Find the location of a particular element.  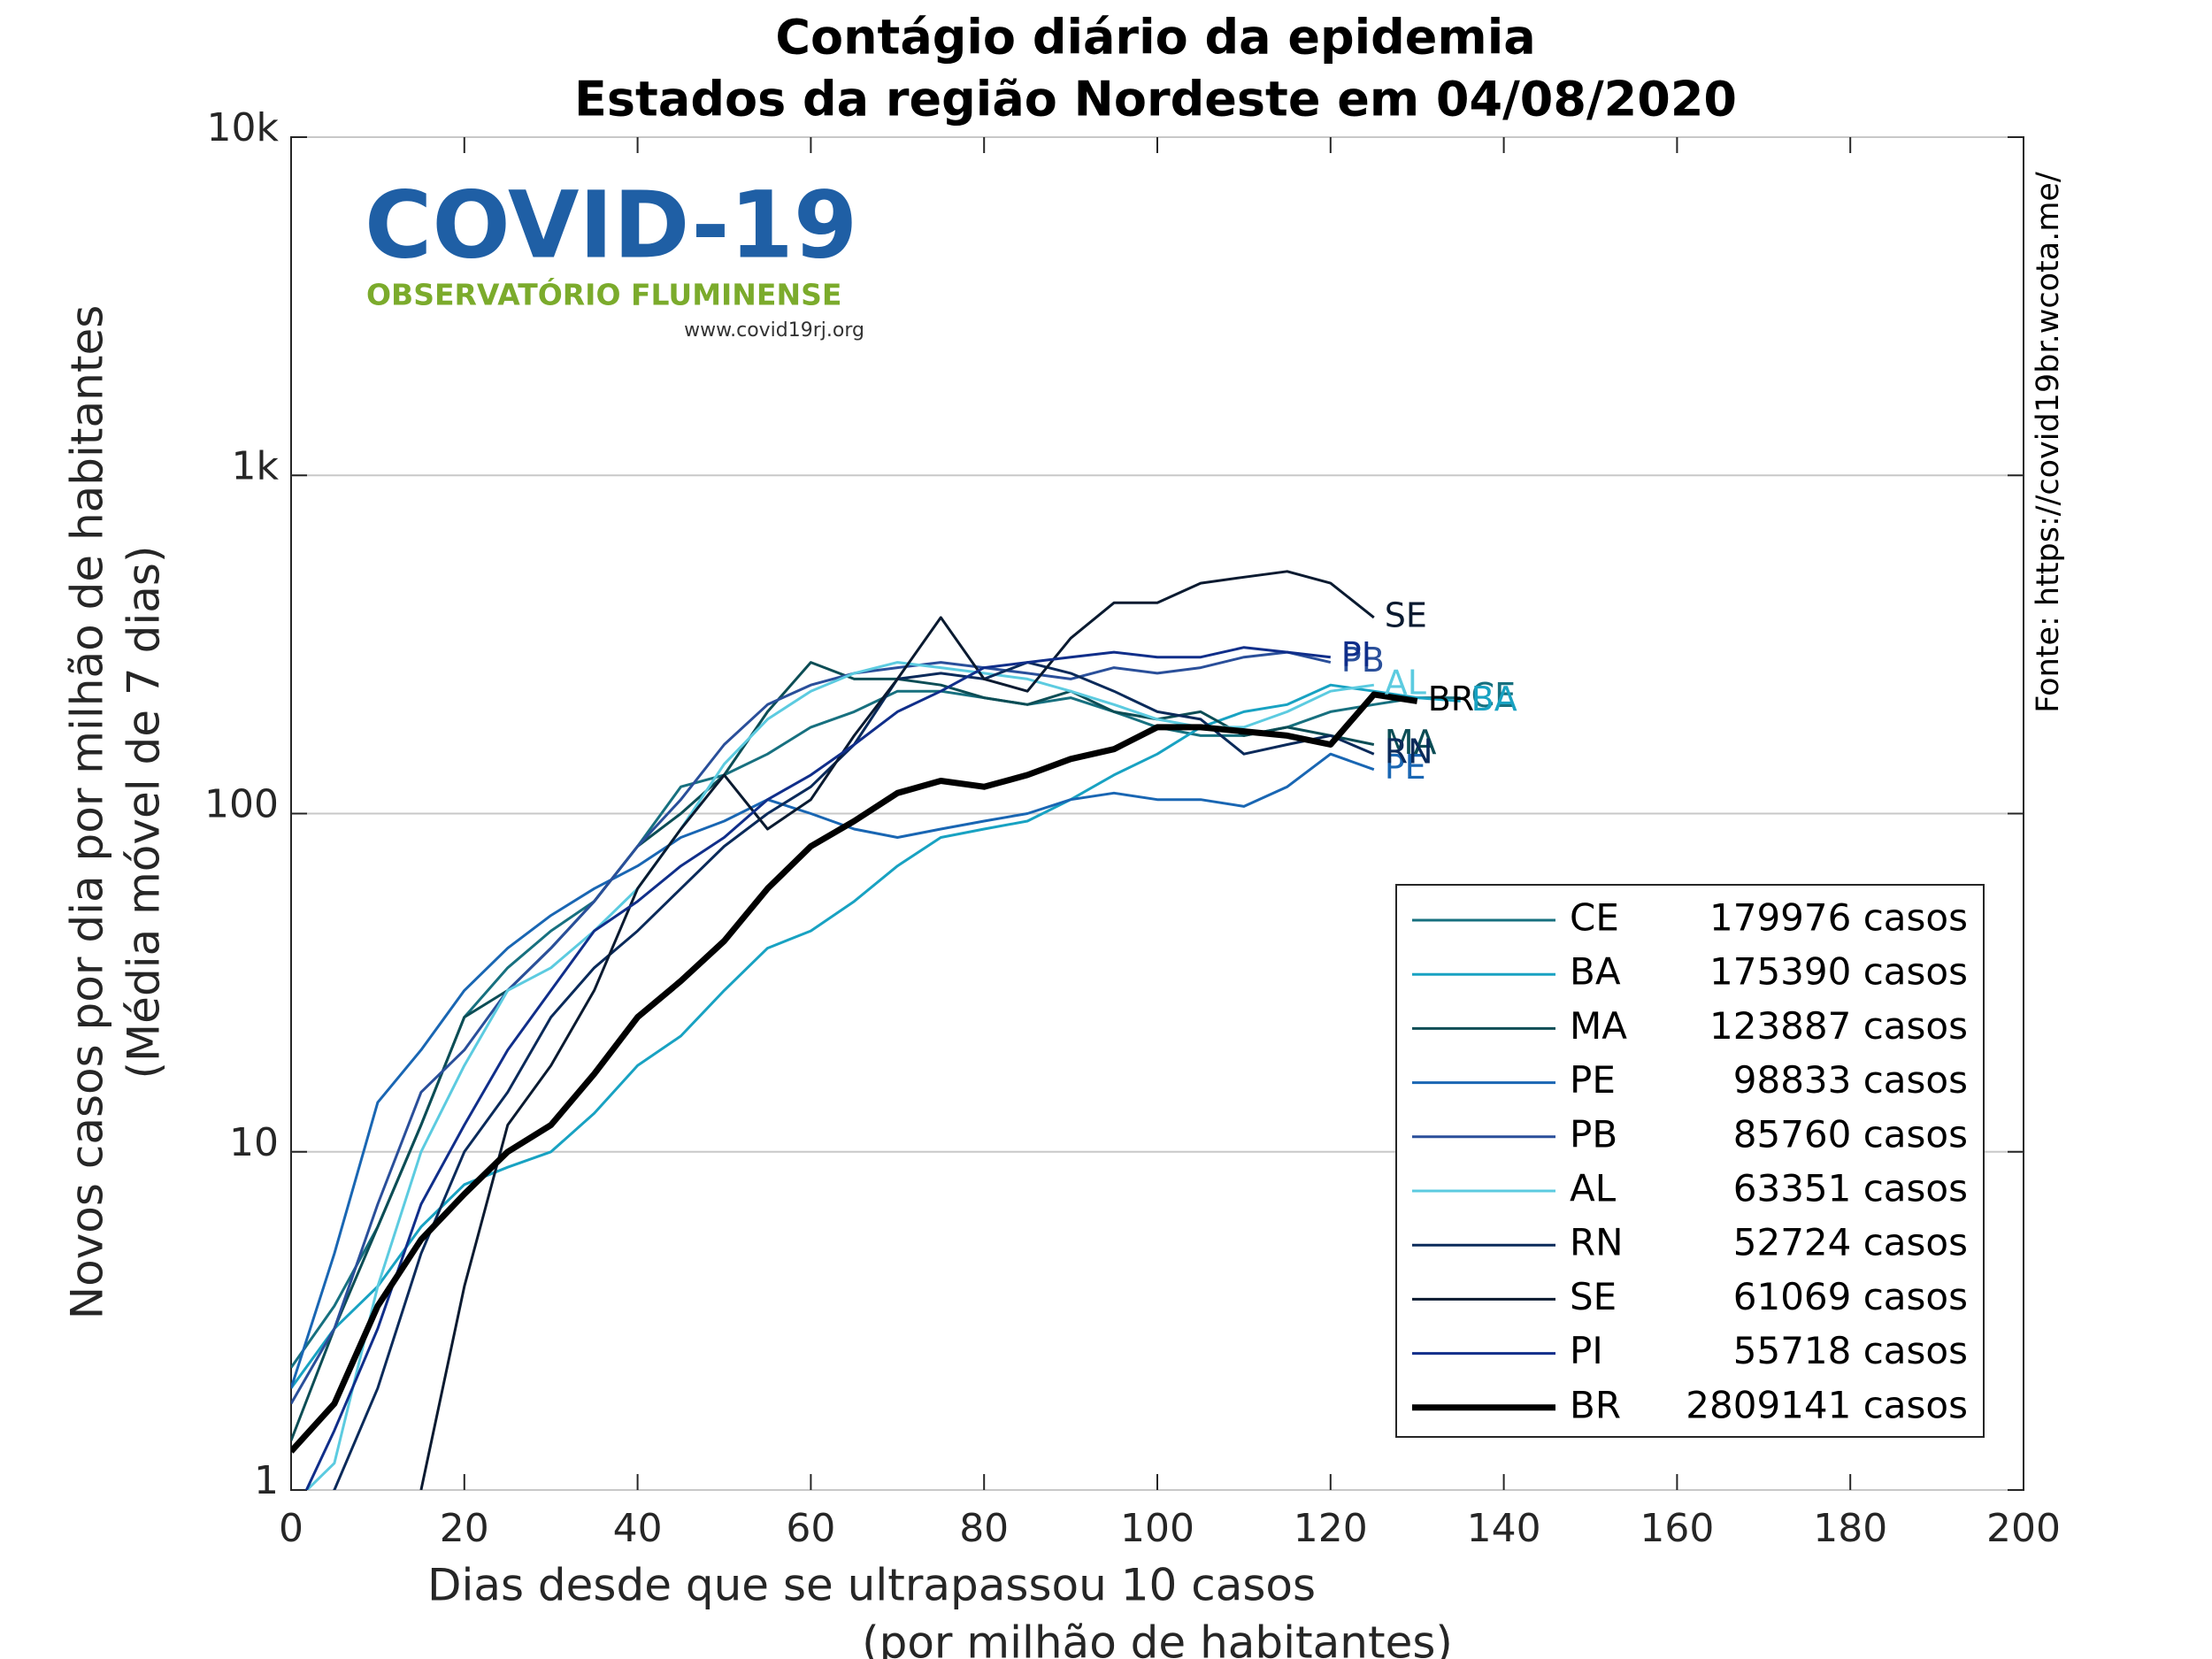

series-end-label: SE is located at coordinates (1406, 615).